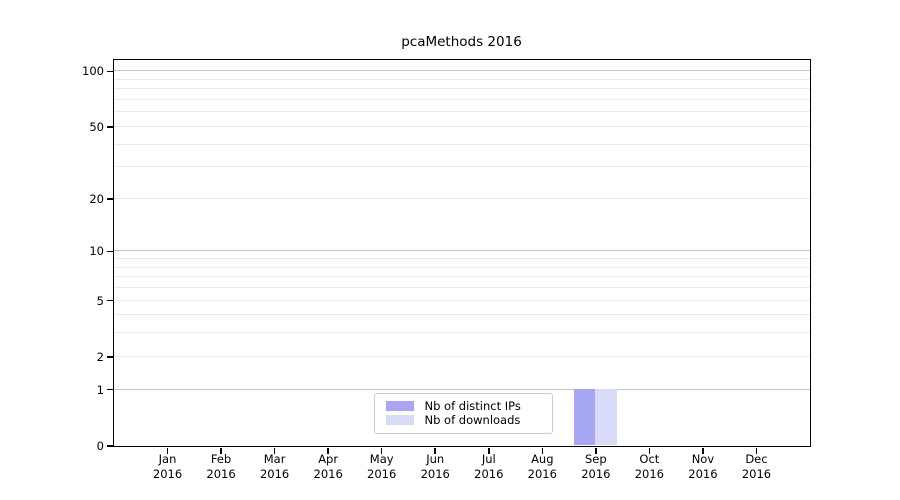  I want to click on x-tick-oct, so click(649, 450).